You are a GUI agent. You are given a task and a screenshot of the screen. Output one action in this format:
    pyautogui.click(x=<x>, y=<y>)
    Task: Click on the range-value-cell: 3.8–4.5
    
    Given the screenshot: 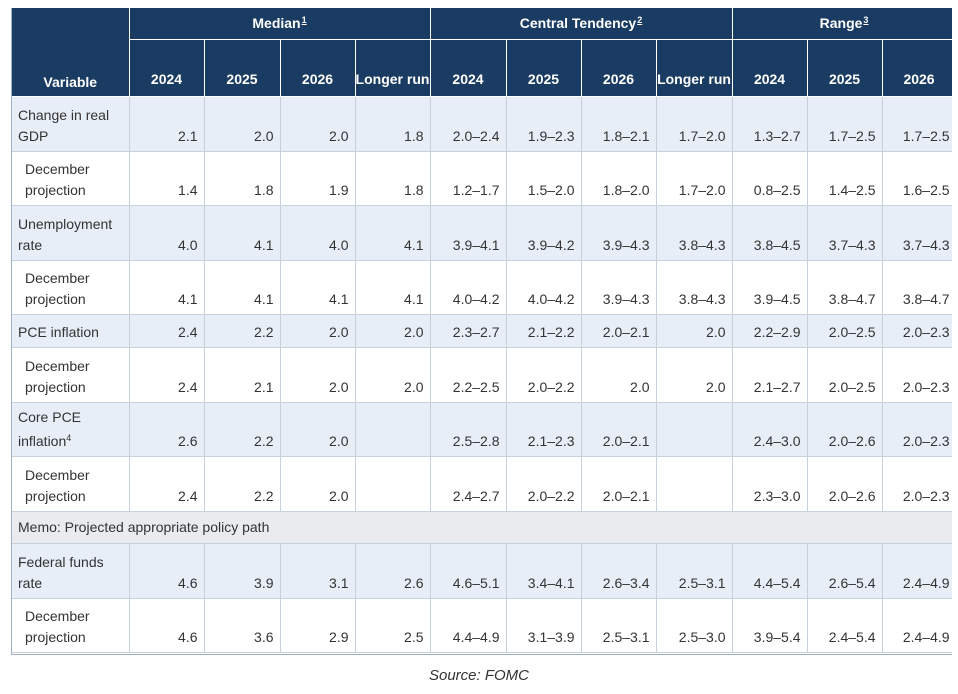 What is the action you would take?
    pyautogui.click(x=770, y=233)
    